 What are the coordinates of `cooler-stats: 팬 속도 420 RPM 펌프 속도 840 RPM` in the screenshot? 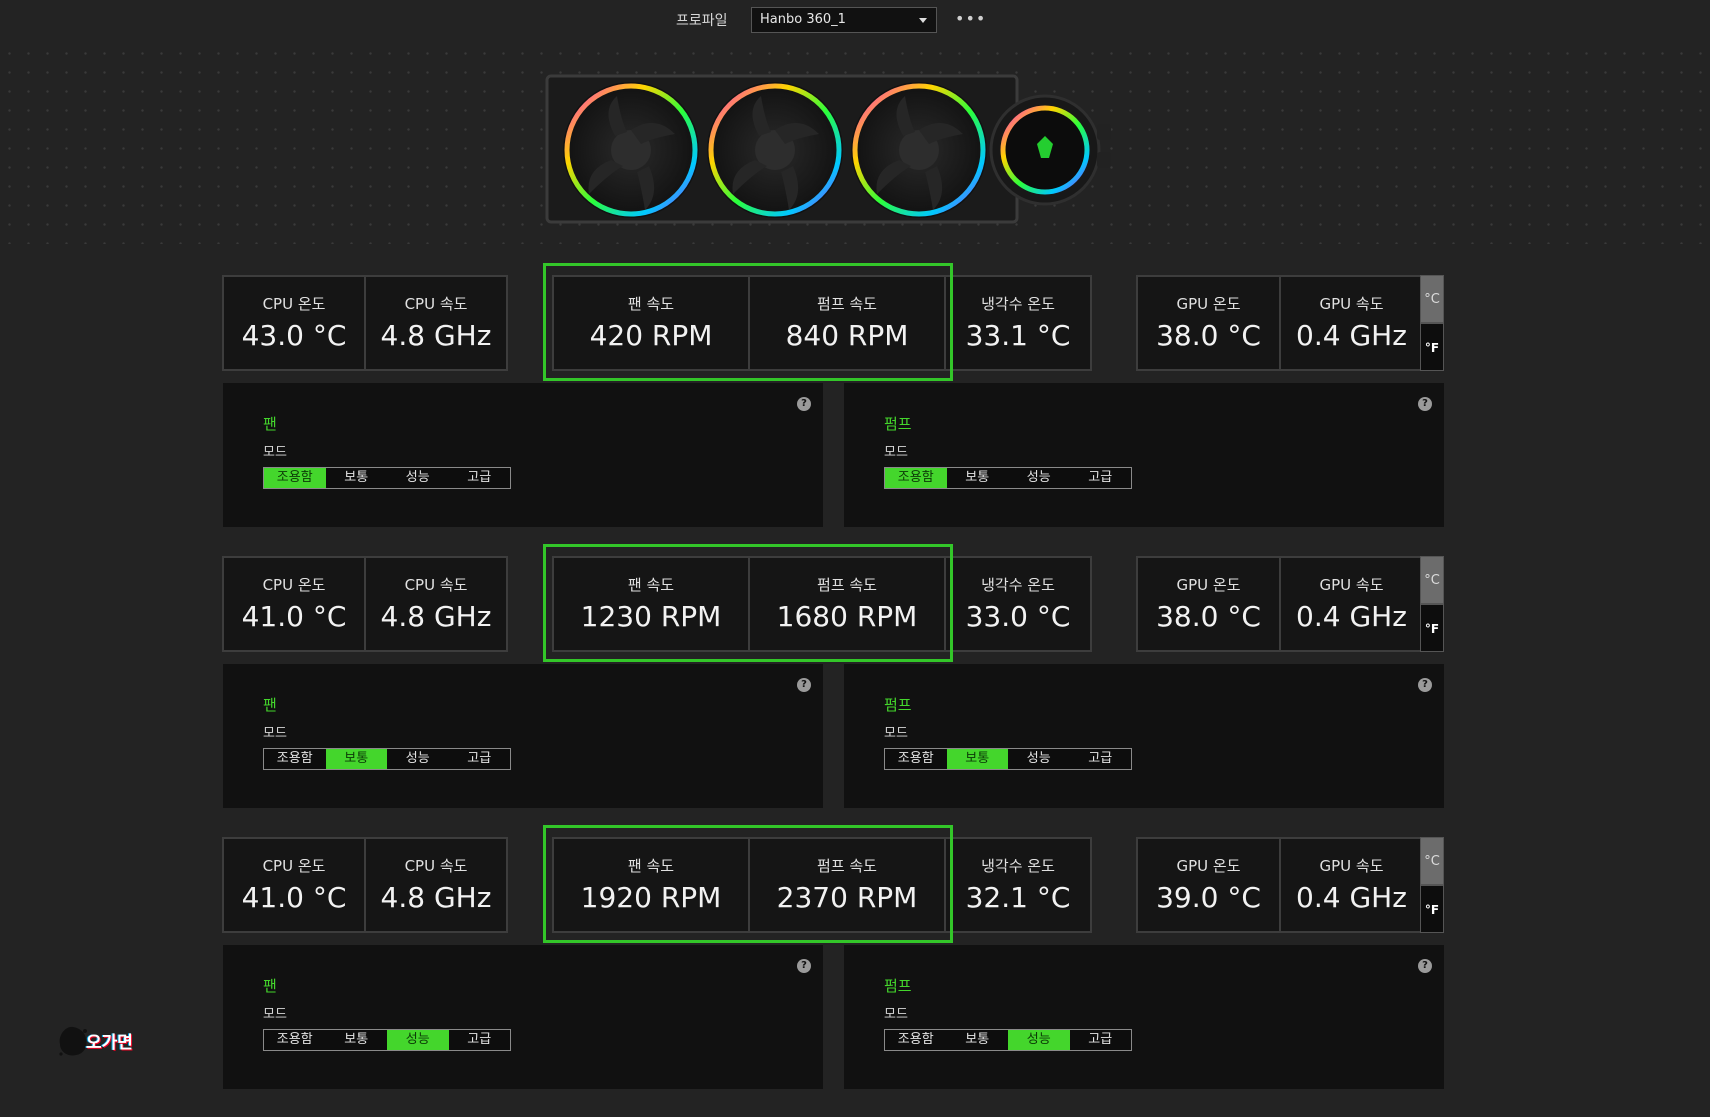 It's located at (749, 323).